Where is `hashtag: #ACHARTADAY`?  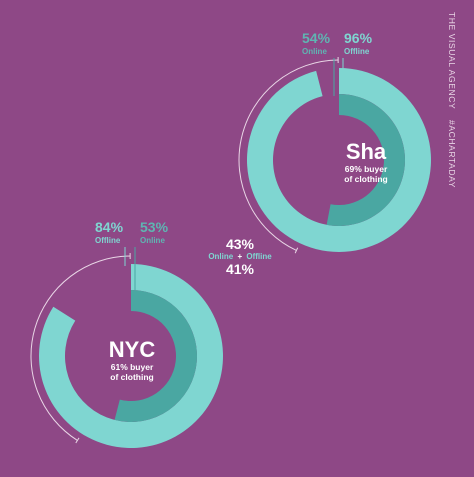
hashtag: #ACHARTADAY is located at coordinates (452, 154).